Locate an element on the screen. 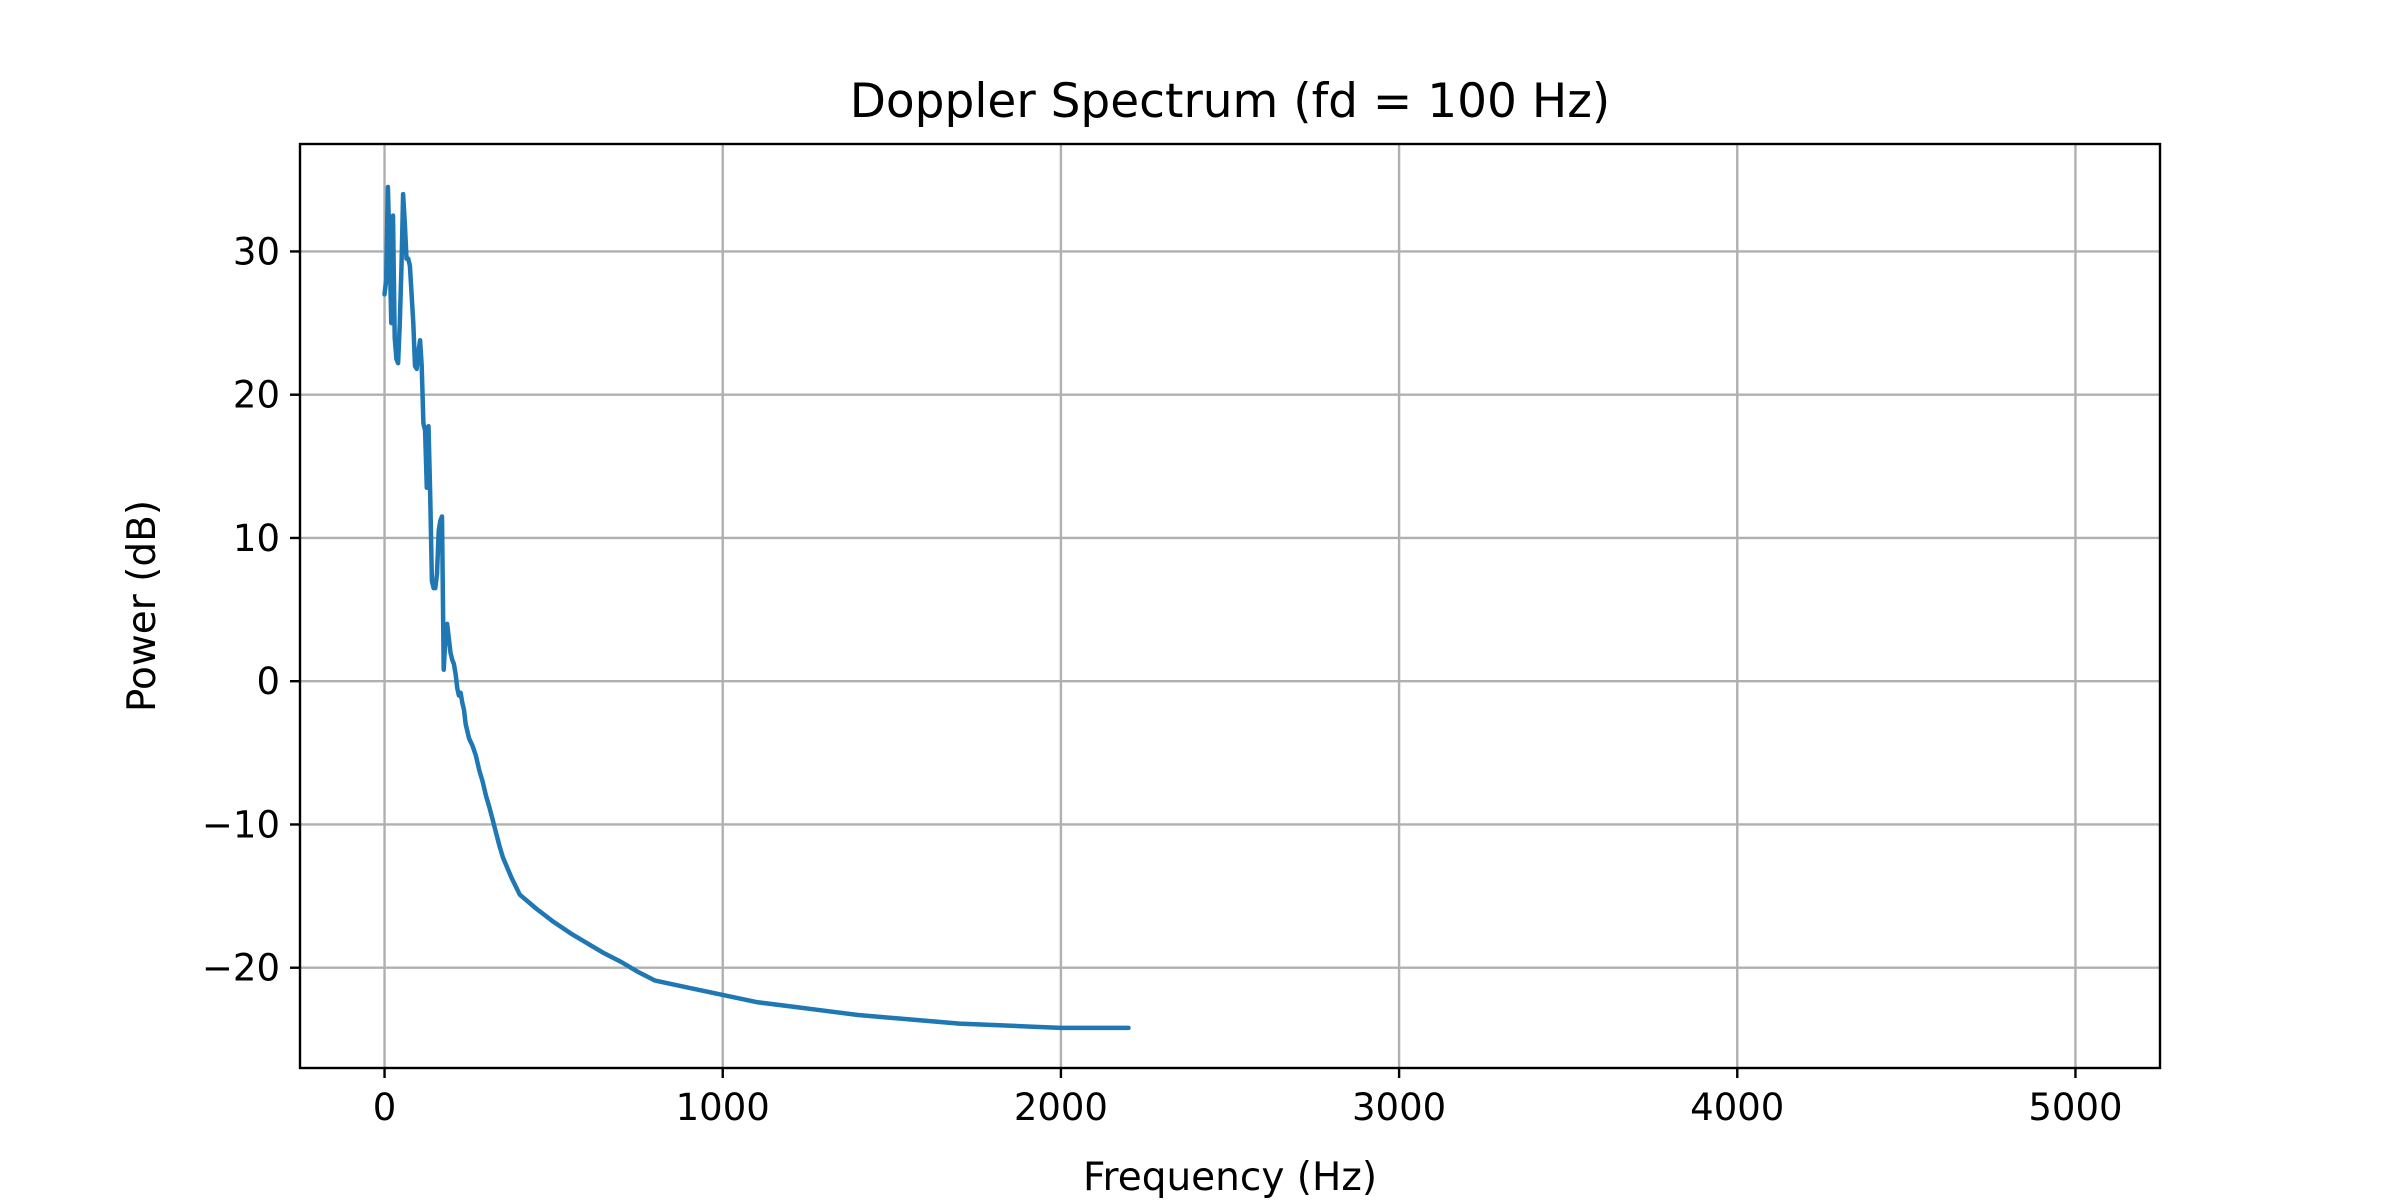  x-tick-label: 3000 is located at coordinates (1399, 1107).